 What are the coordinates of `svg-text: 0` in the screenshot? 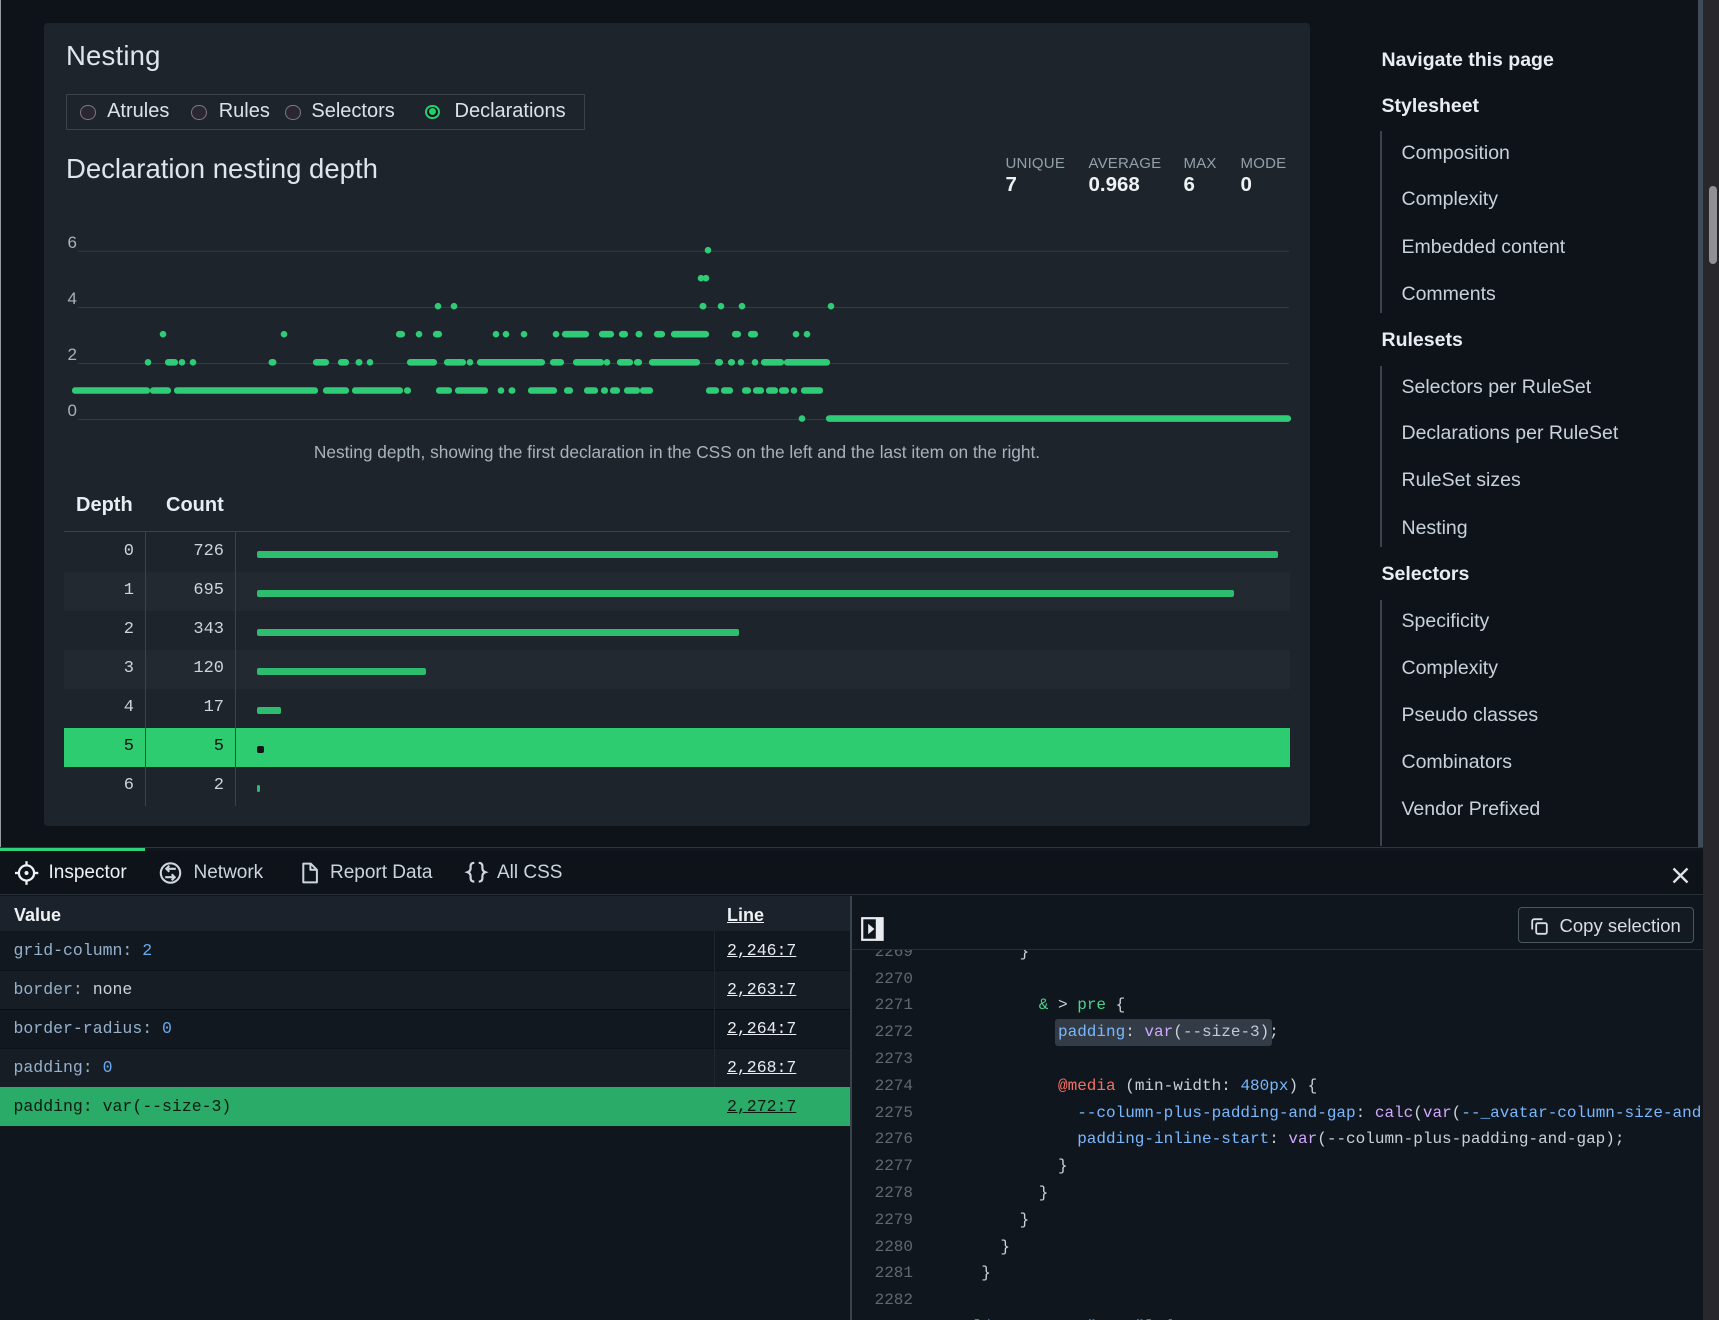 It's located at (72, 410).